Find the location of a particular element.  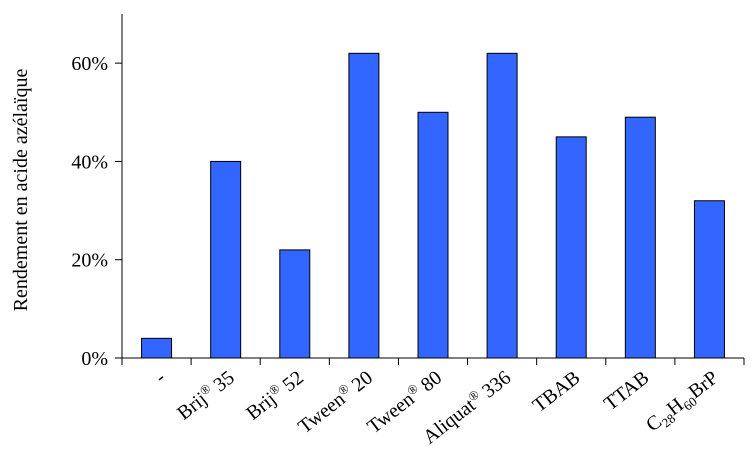

x-tick-label: TTAB is located at coordinates (626, 391).